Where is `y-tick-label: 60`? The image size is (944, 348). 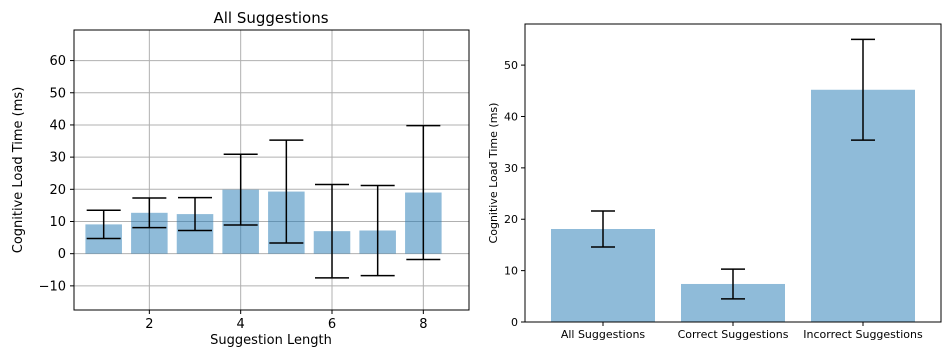 y-tick-label: 60 is located at coordinates (57, 61).